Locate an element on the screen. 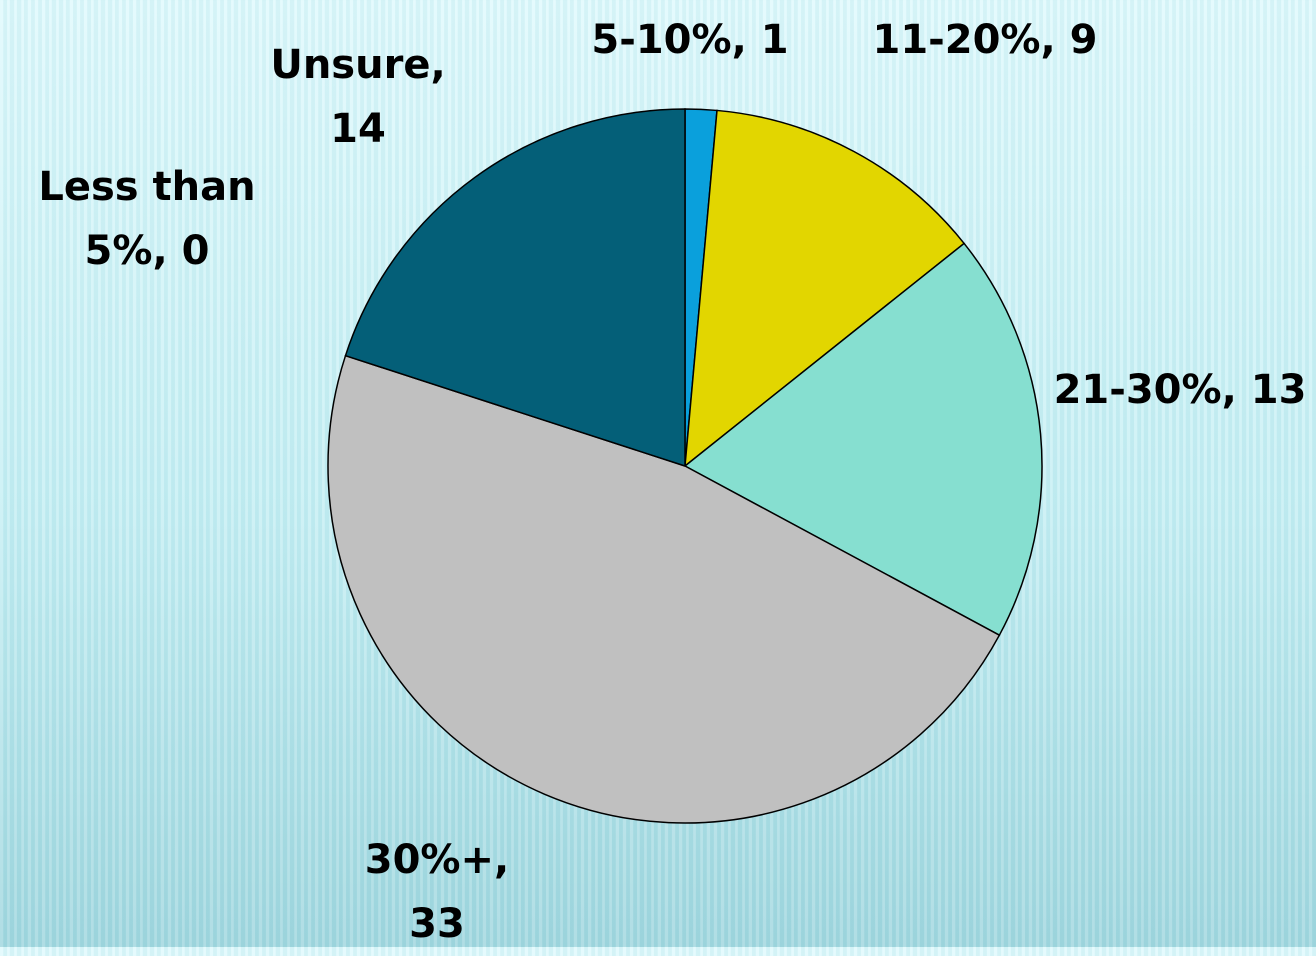 The width and height of the screenshot is (1316, 956). label-value: 13 is located at coordinates (1278, 390).